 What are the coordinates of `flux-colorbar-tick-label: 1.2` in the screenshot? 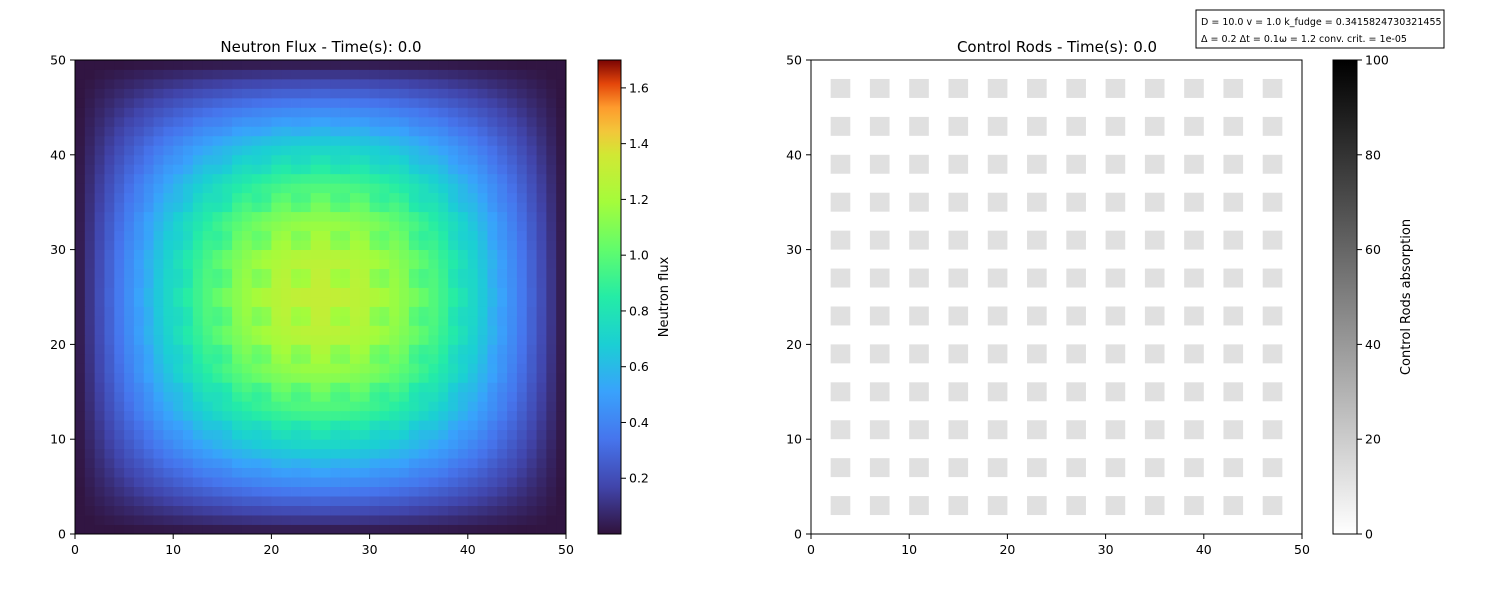 It's located at (639, 199).